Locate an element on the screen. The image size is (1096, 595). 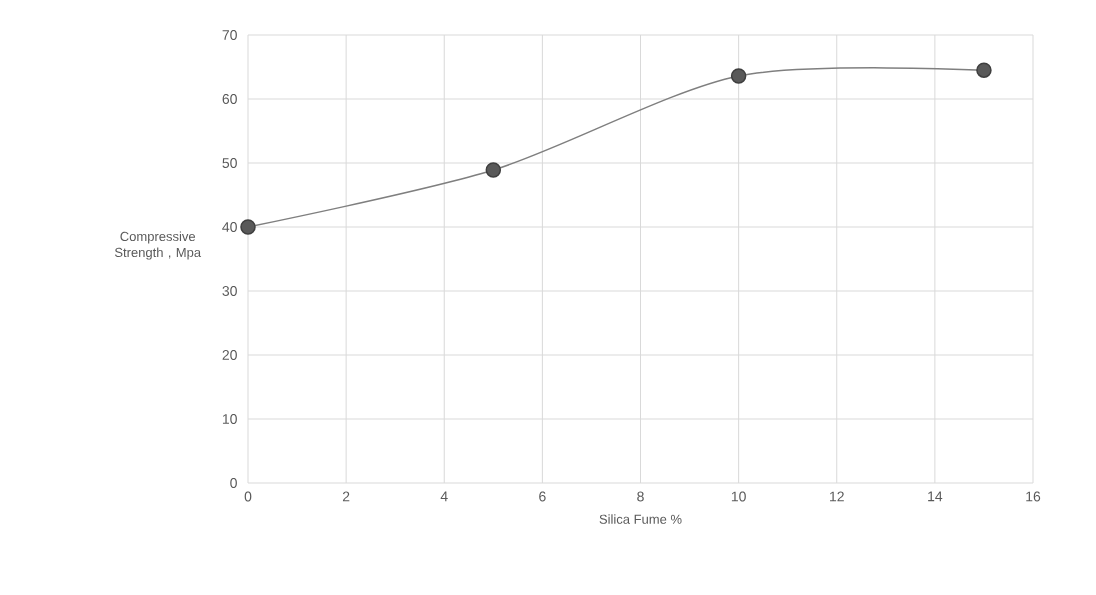
x-tick-label: 6 is located at coordinates (542, 496).